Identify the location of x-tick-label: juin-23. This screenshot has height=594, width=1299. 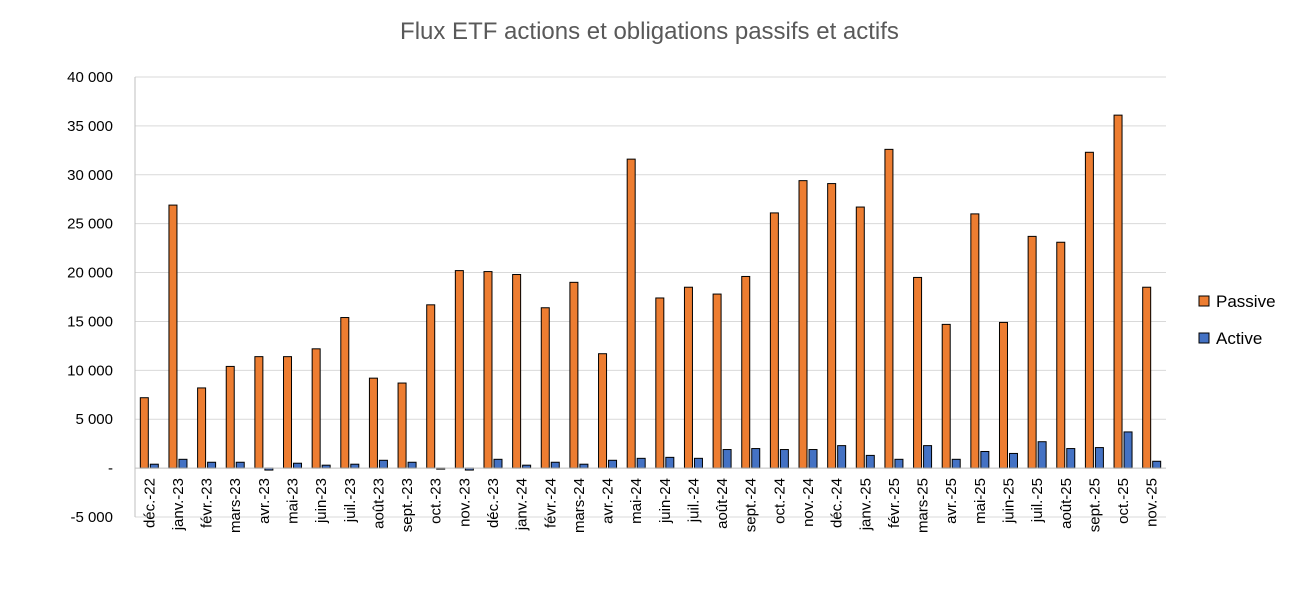
(321, 501).